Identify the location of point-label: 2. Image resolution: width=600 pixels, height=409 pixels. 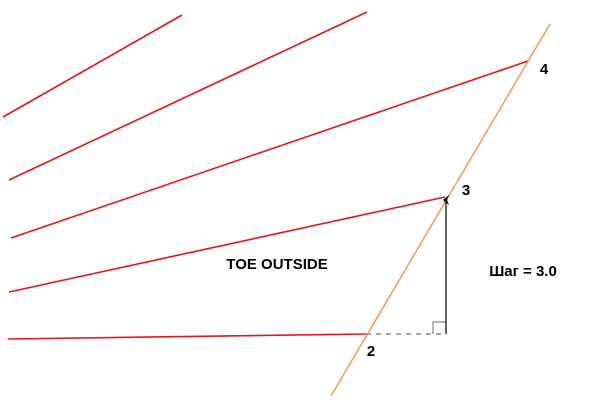
(371, 351).